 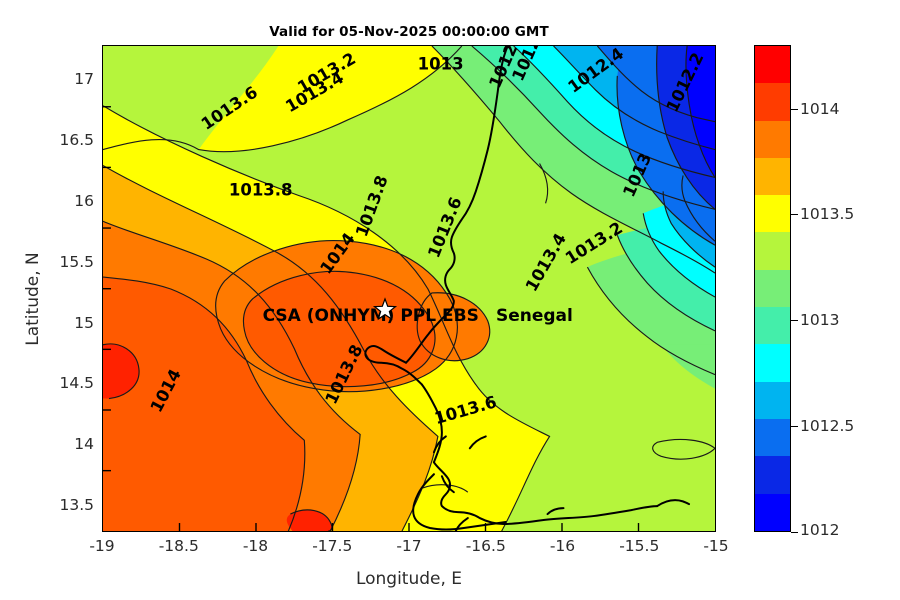 What do you see at coordinates (102, 546) in the screenshot?
I see `x-tick-label: -19` at bounding box center [102, 546].